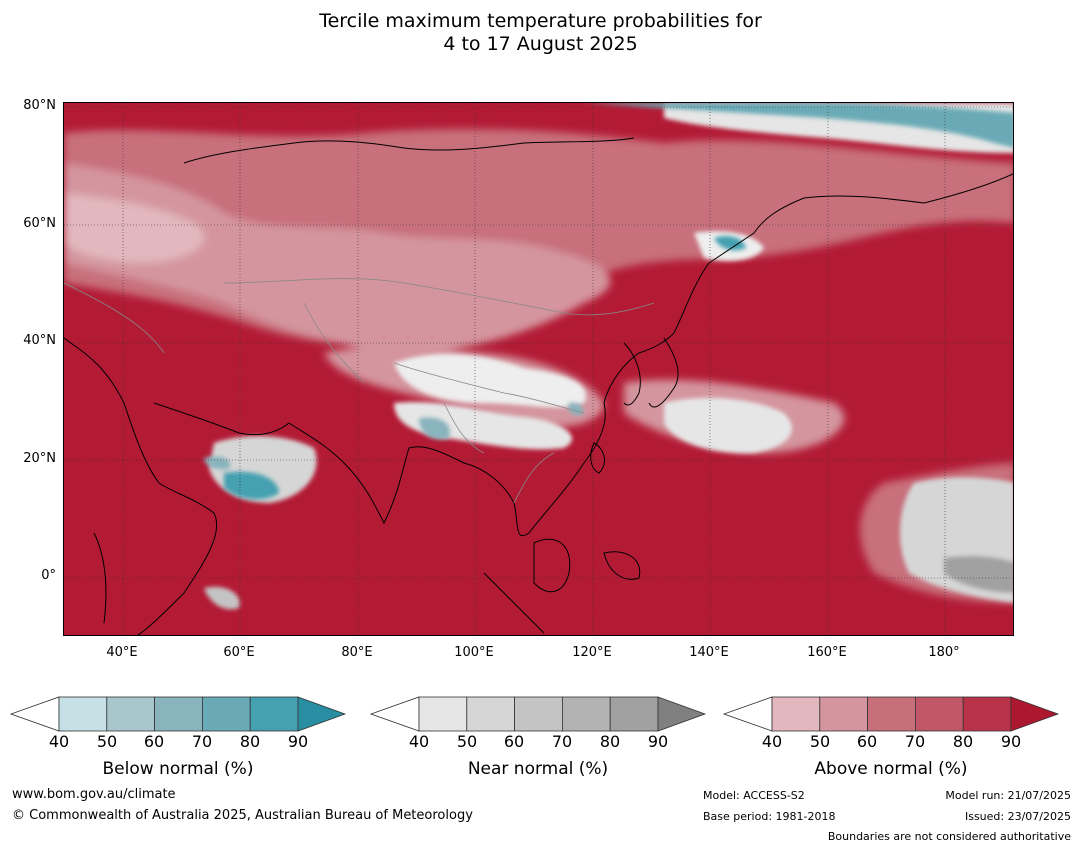 This screenshot has width=1081, height=850. I want to click on above-tick-40: 40, so click(772, 741).